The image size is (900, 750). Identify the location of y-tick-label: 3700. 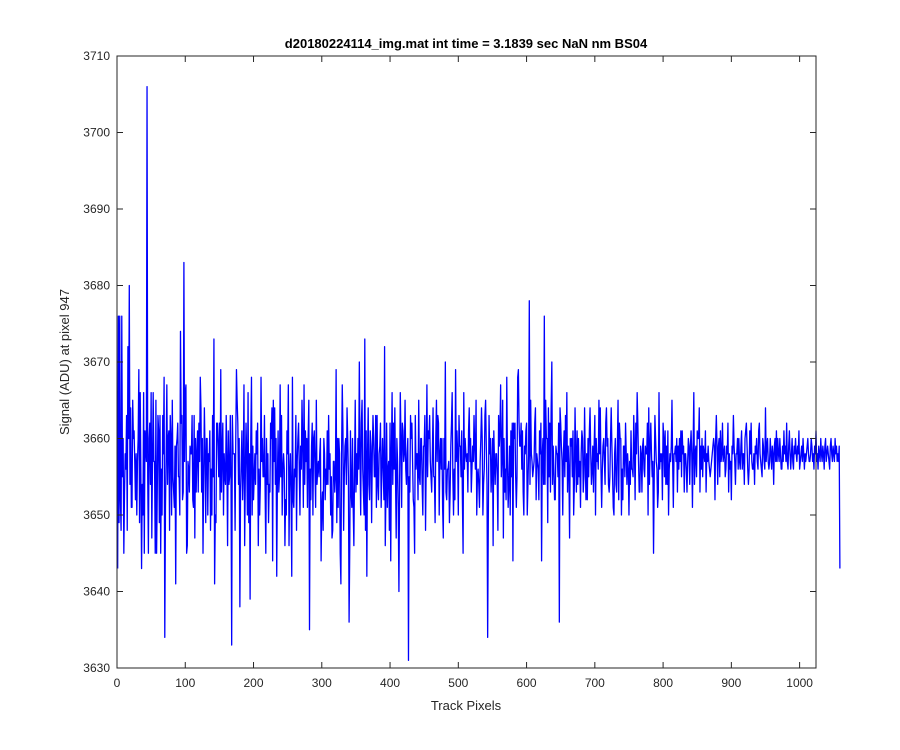
(96, 133).